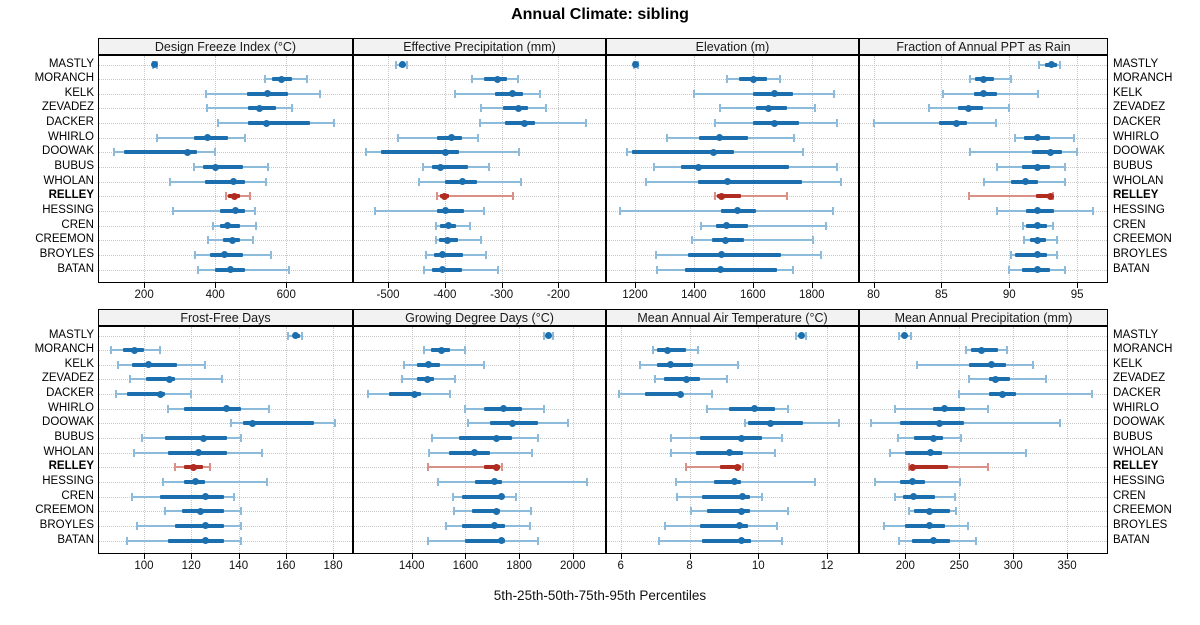 This screenshot has width=1200, height=625. Describe the element at coordinates (68, 180) in the screenshot. I see `site-label-left-wholan: WHOLAN` at that location.